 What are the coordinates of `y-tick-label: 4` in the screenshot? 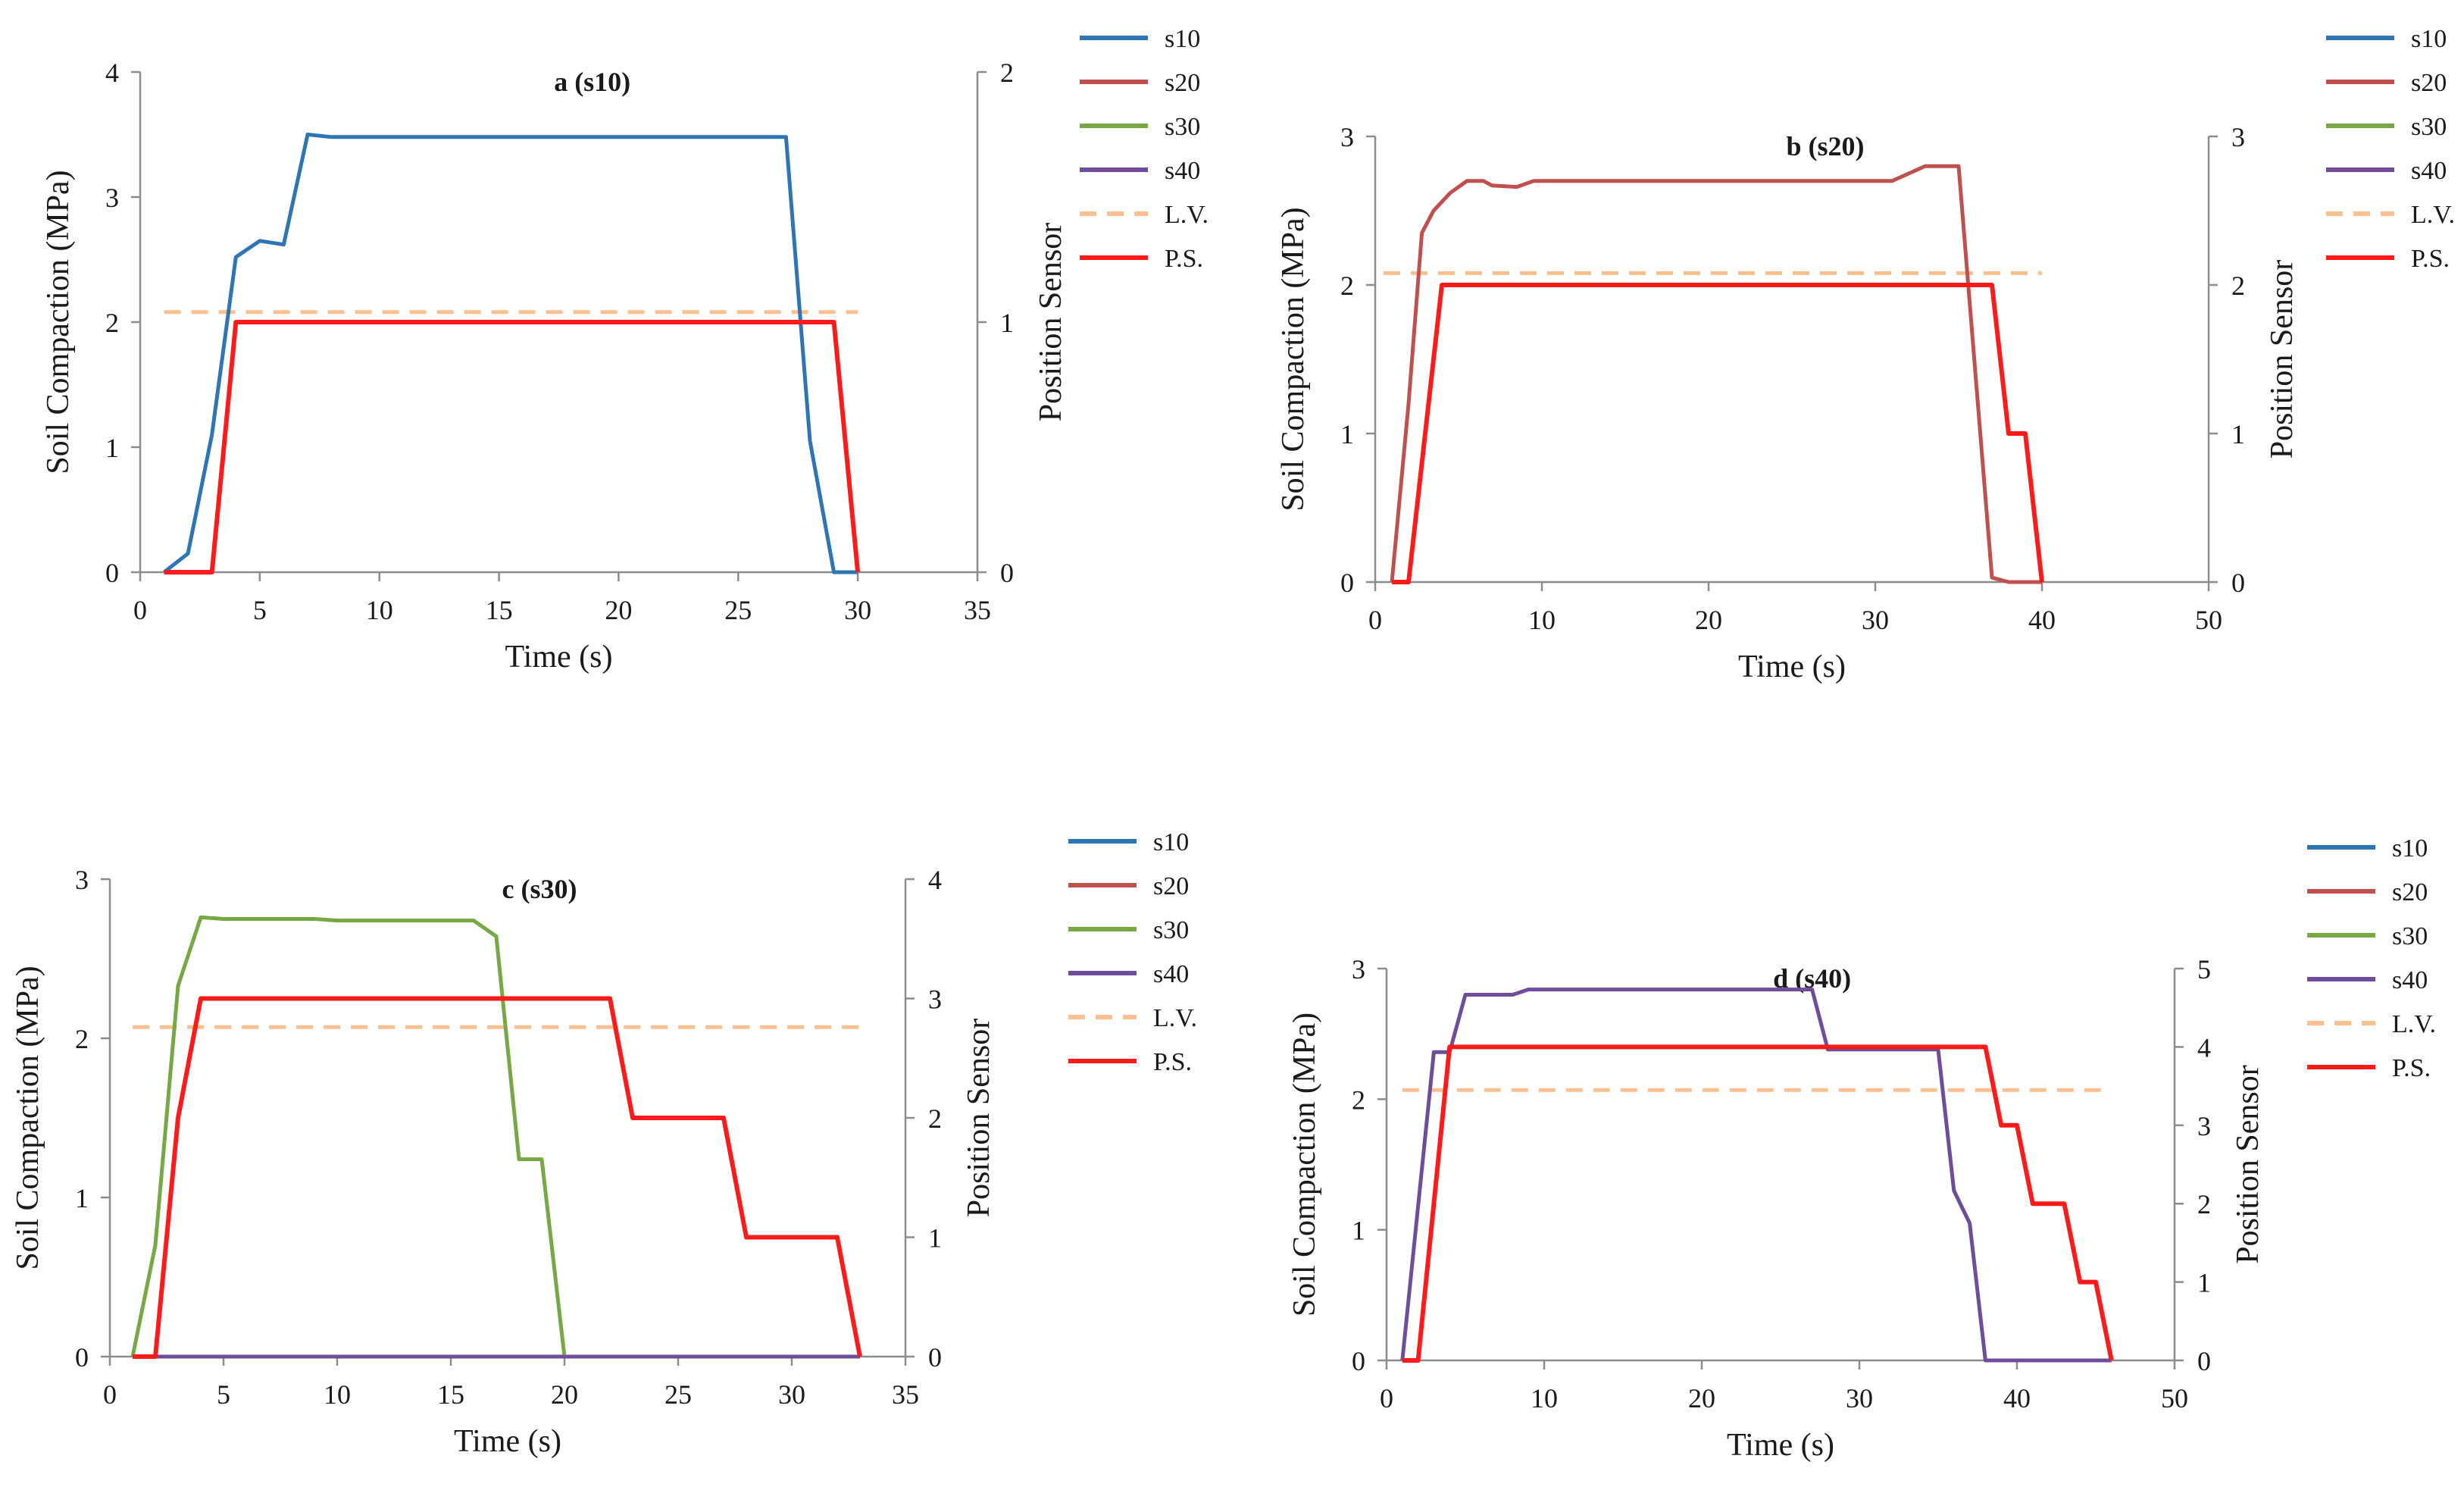 It's located at (112, 73).